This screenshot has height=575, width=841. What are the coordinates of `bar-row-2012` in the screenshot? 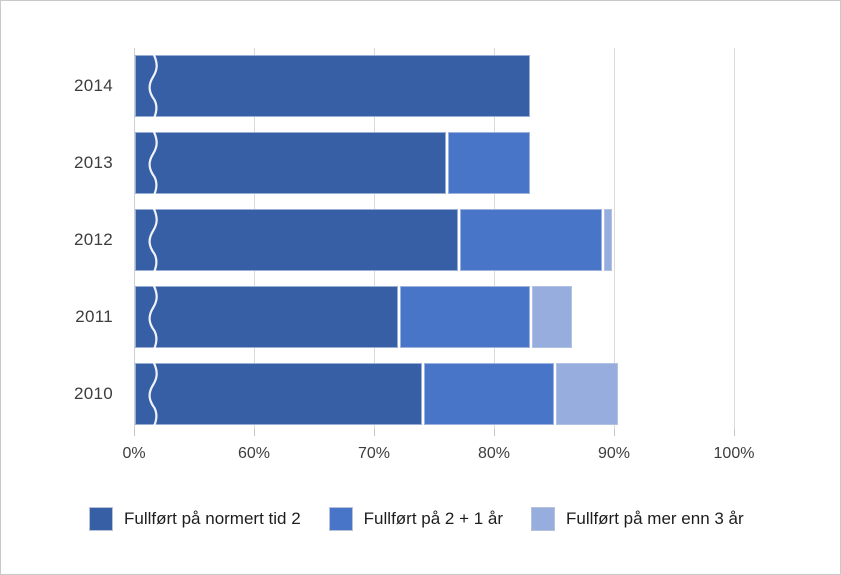 It's located at (435, 240).